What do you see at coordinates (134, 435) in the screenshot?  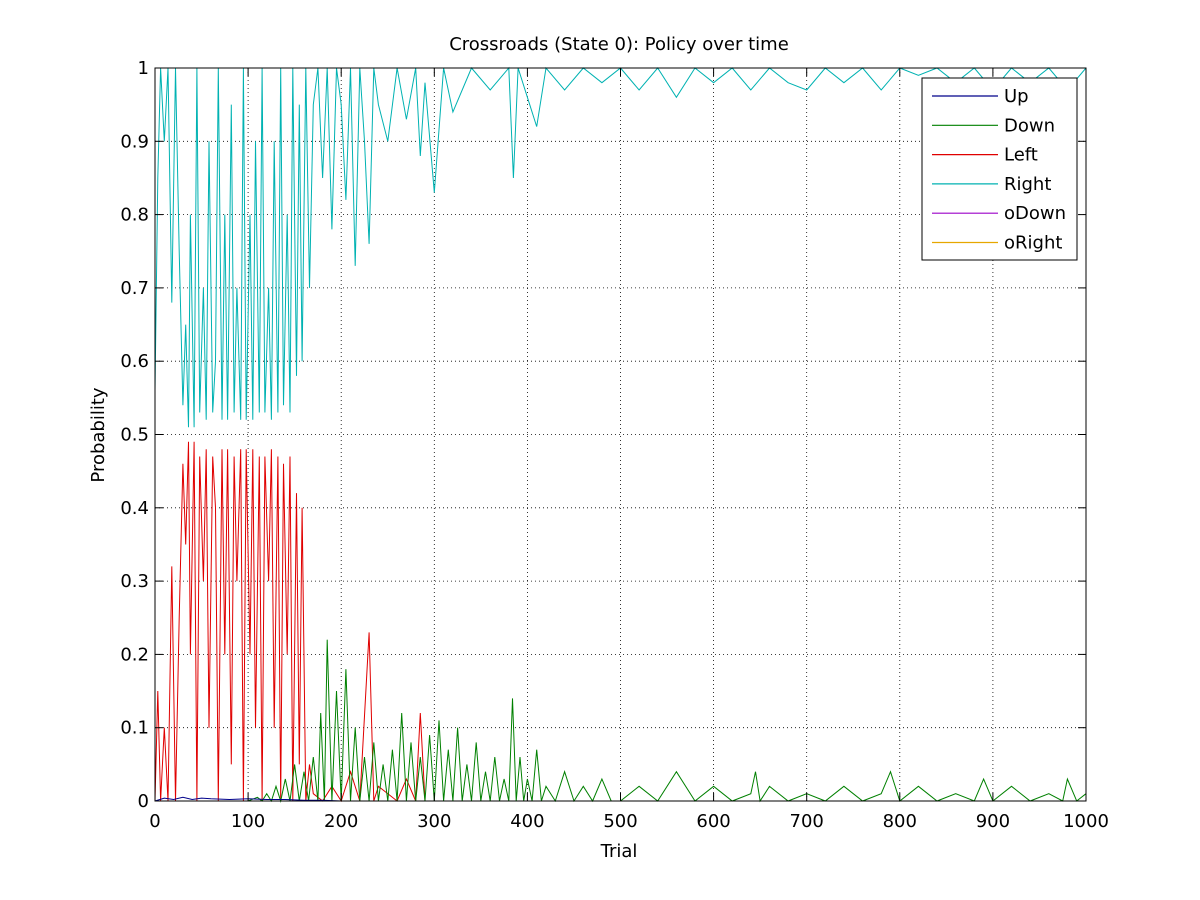 I see `y-tick-label: 0.5` at bounding box center [134, 435].